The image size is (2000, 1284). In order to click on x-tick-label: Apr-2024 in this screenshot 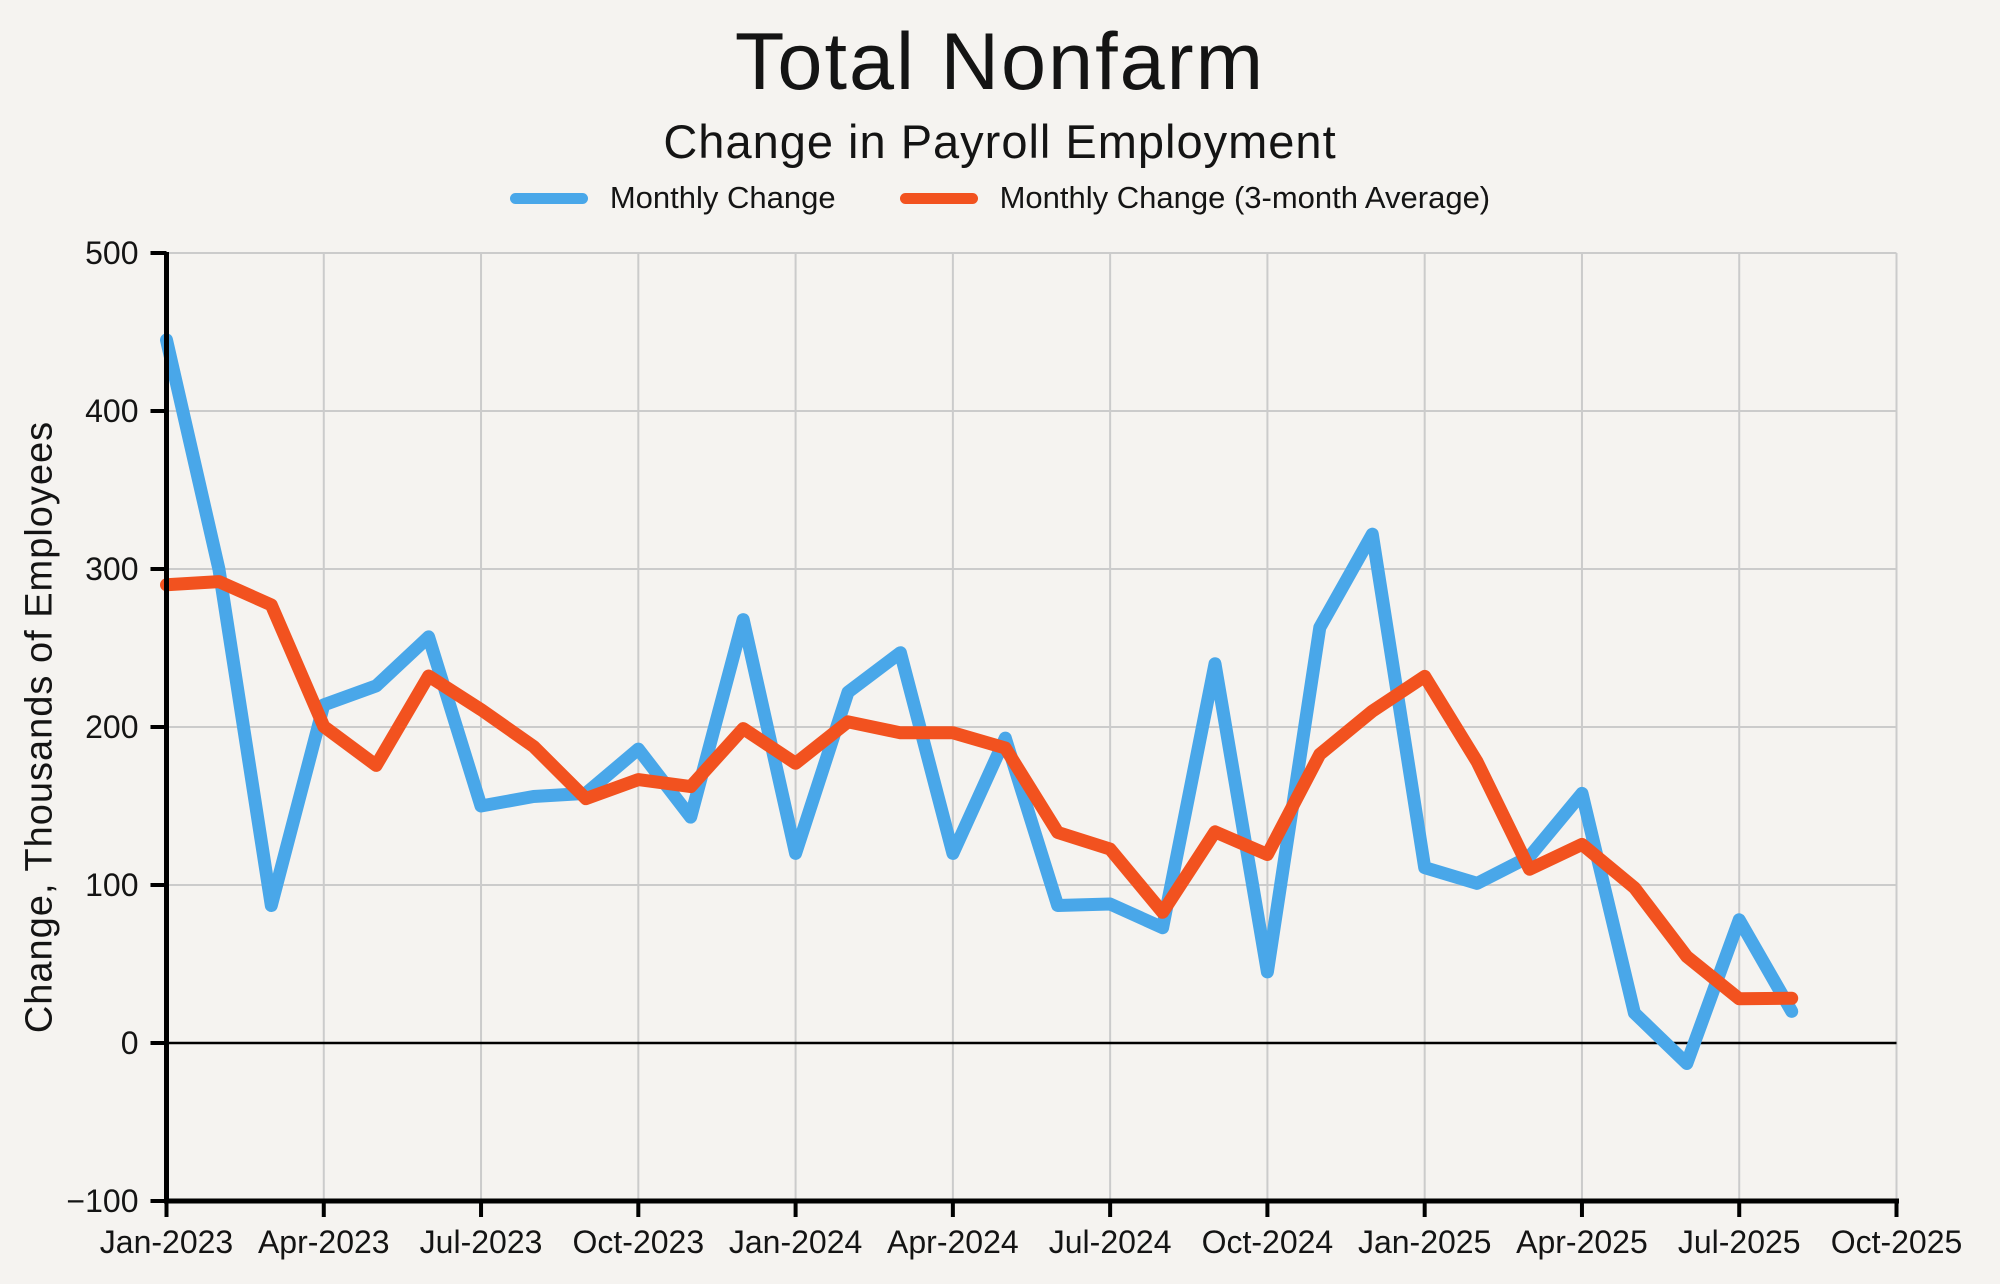, I will do `click(953, 1242)`.